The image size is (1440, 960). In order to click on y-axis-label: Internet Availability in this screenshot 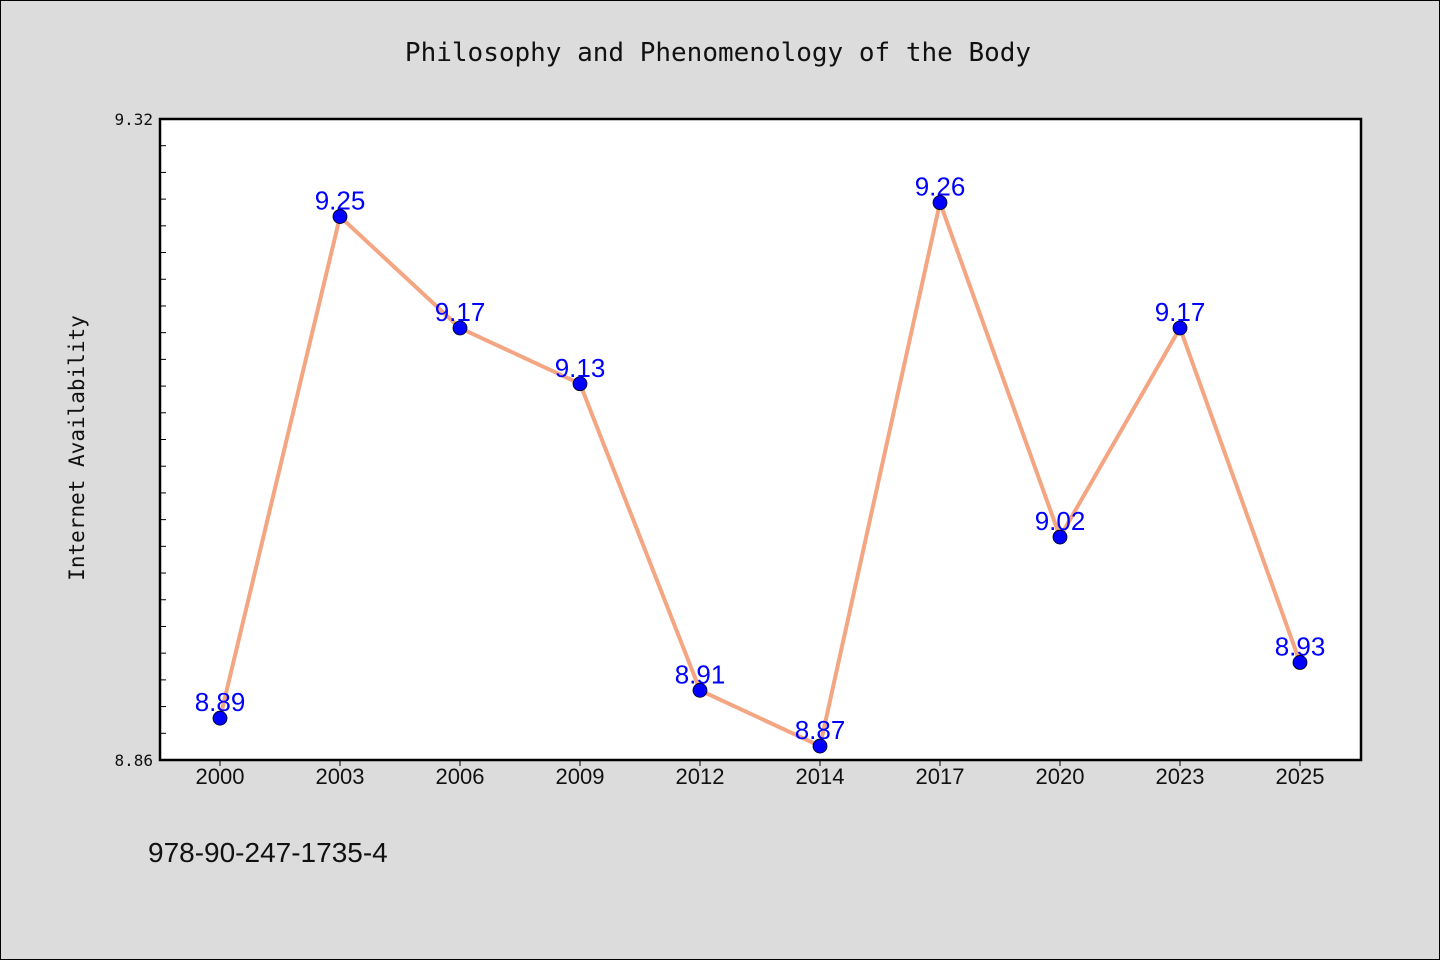, I will do `click(77, 448)`.